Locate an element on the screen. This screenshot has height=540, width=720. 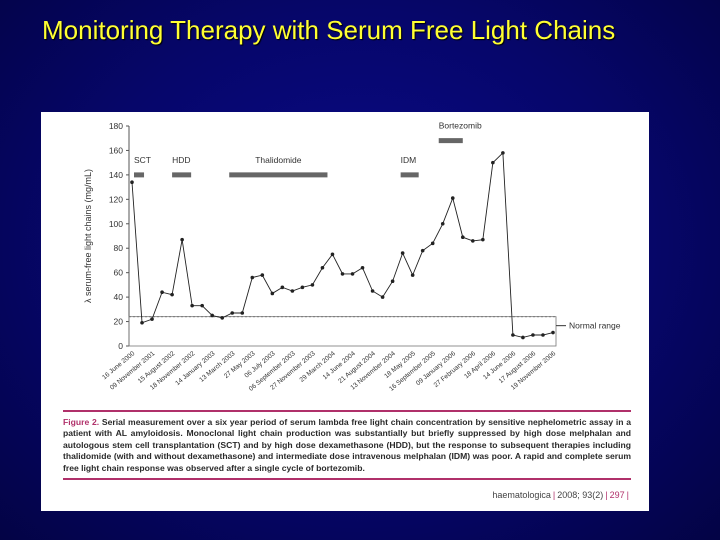
therapy-label: HDD is located at coordinates (181, 160).